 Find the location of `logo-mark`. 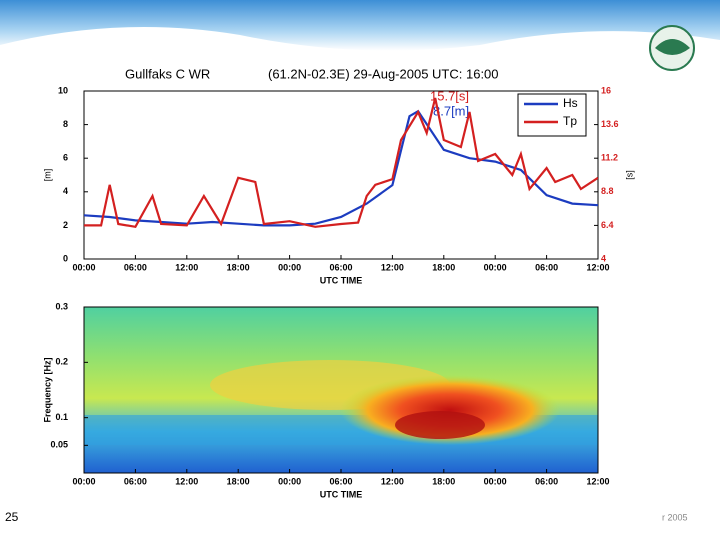

logo-mark is located at coordinates (672, 47).